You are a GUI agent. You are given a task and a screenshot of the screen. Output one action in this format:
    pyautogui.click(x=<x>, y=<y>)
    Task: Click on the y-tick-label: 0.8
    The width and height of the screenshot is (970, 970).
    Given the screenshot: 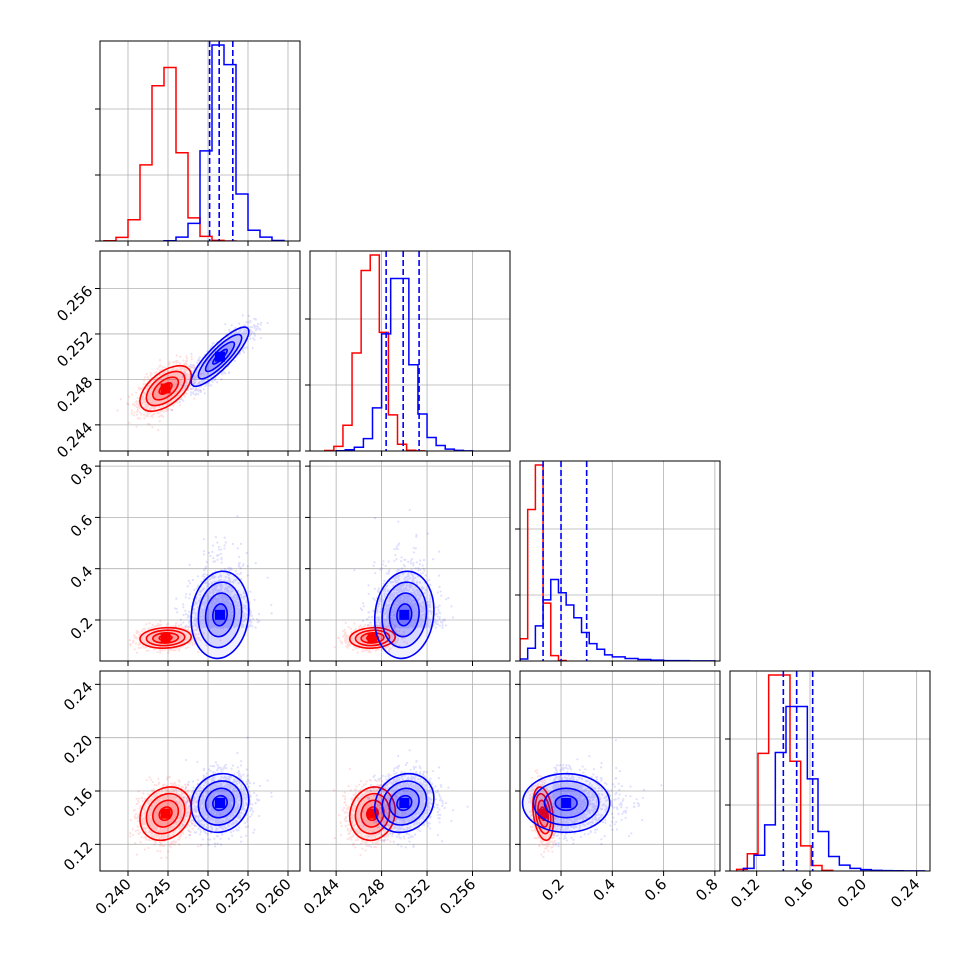 What is the action you would take?
    pyautogui.click(x=82, y=475)
    